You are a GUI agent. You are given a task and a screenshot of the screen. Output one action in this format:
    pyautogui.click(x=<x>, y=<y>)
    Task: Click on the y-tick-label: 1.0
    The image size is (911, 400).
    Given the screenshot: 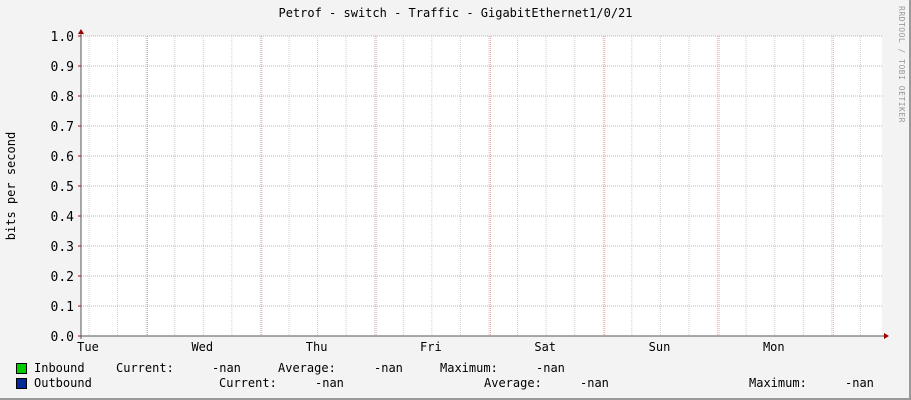 What is the action you would take?
    pyautogui.click(x=62, y=37)
    